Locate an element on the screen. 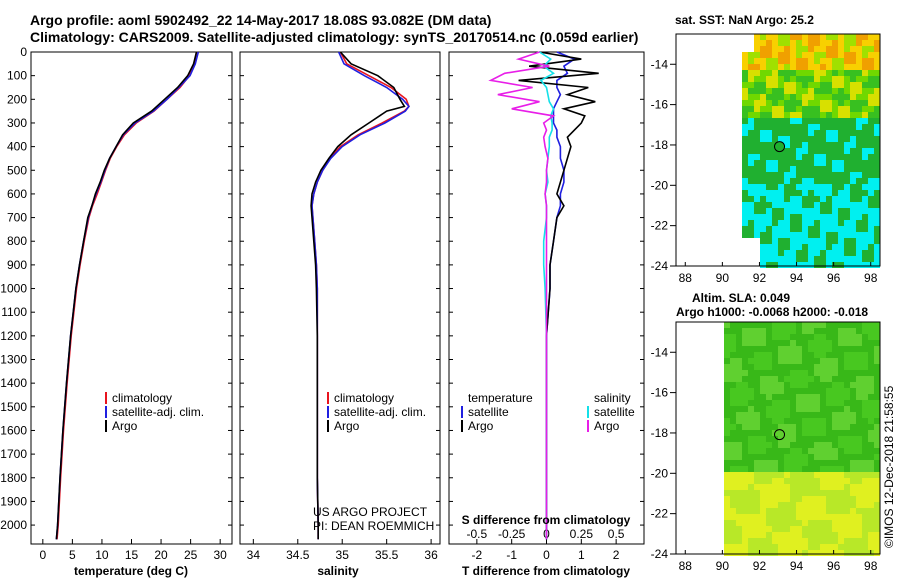 Image resolution: width=900 pixels, height=580 pixels. map-y-tick-label: -14 is located at coordinates (660, 352).